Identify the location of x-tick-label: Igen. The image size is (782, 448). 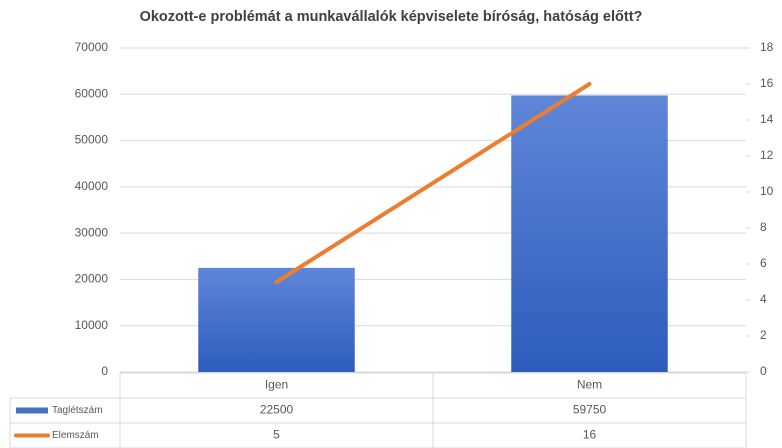
(276, 385).